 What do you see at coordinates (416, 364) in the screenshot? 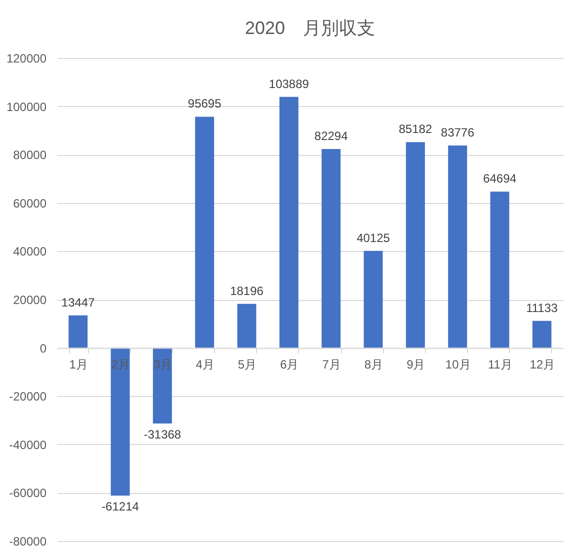
I see `x-tick-label: 9月` at bounding box center [416, 364].